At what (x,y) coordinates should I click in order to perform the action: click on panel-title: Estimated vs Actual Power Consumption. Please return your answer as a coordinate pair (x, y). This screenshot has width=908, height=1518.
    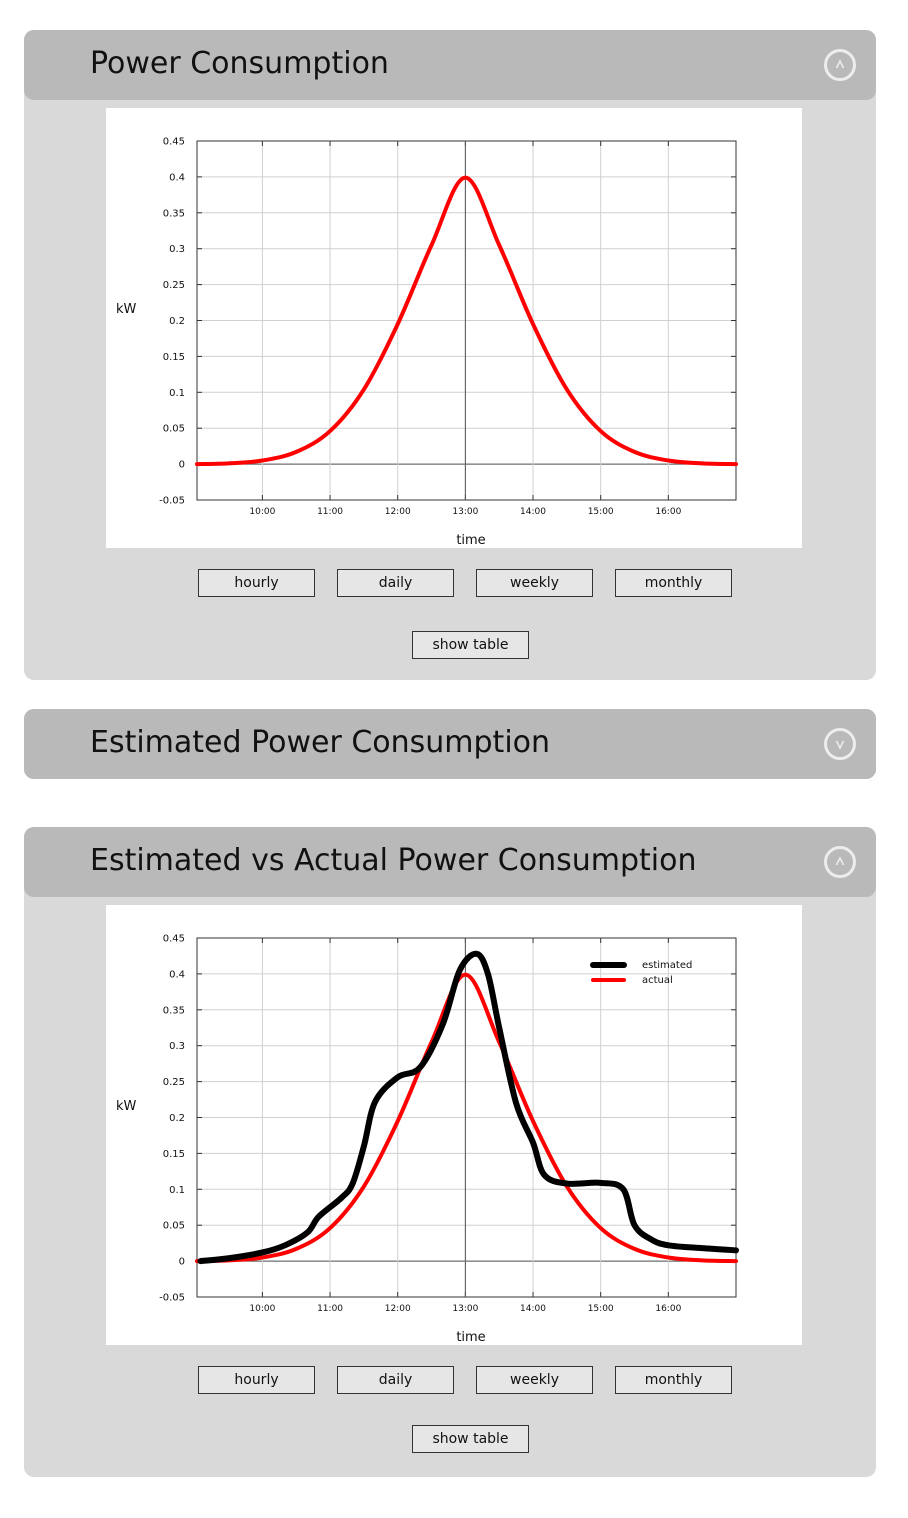
    Looking at the image, I should click on (393, 860).